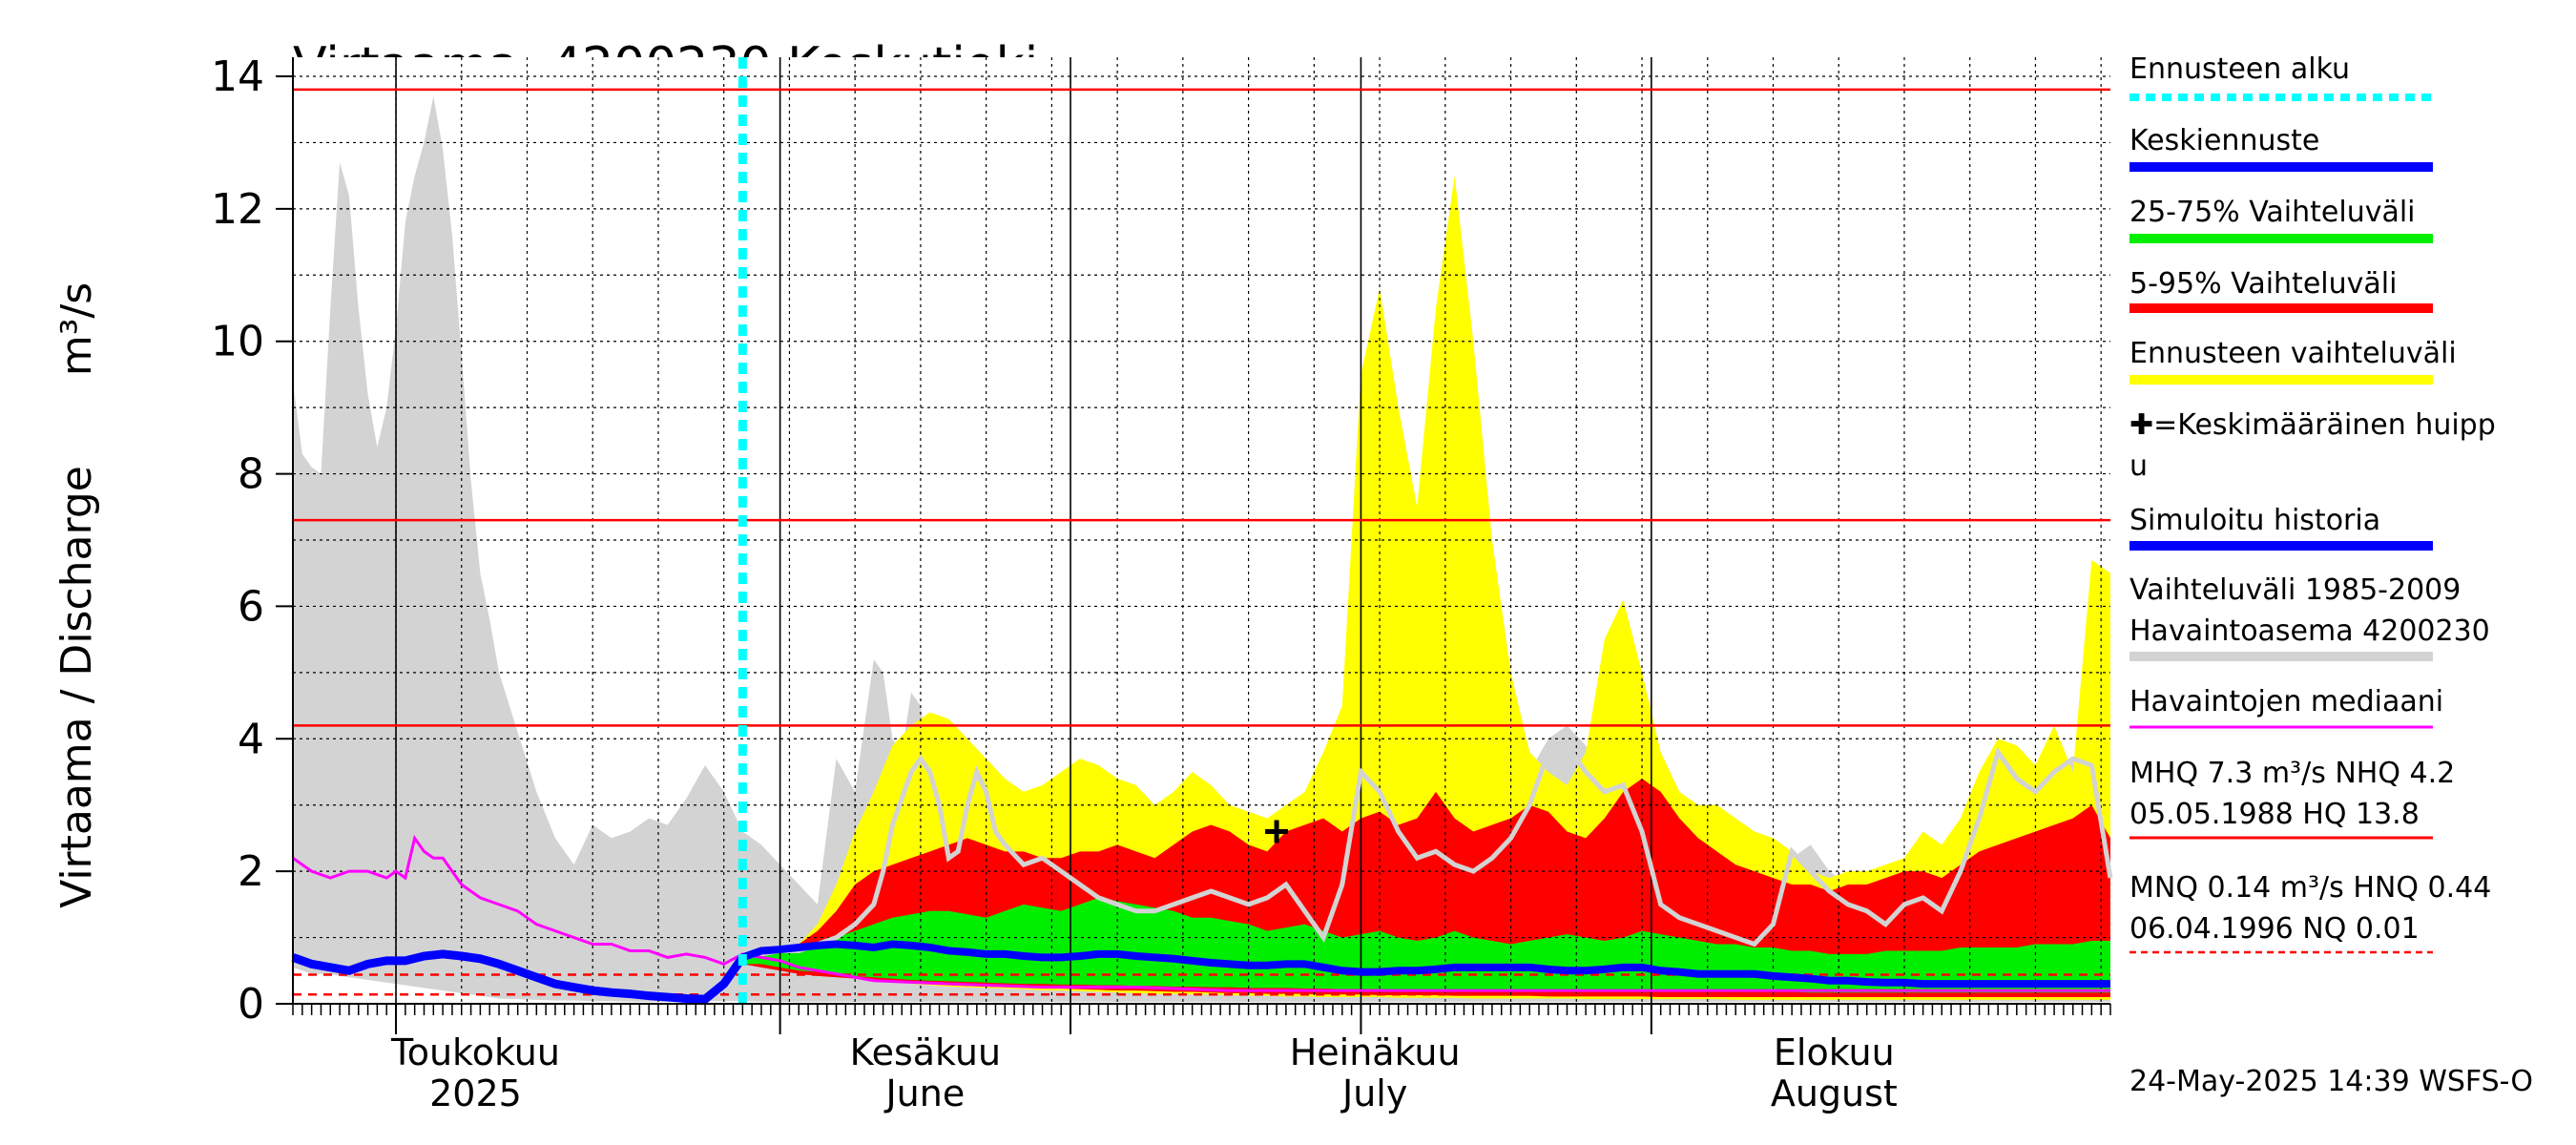  What do you see at coordinates (1375, 1052) in the screenshot?
I see `x-month-label: Heinäkuu` at bounding box center [1375, 1052].